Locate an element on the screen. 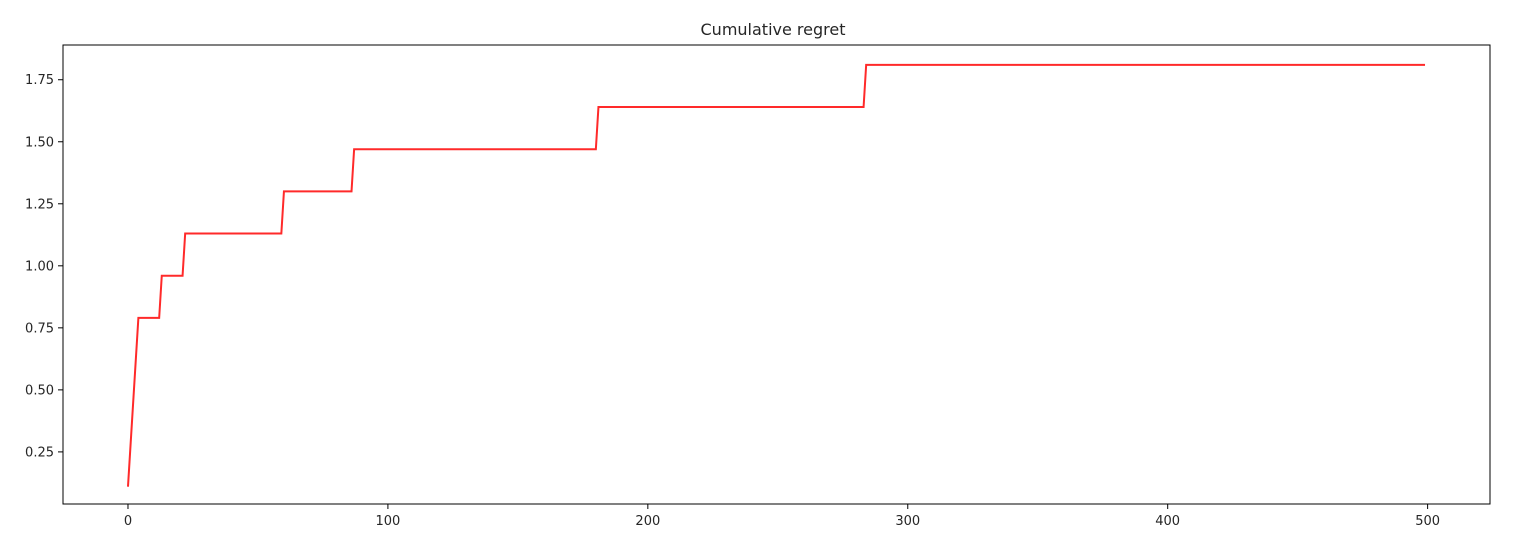 The image size is (1526, 558). y-tick-label: 1.50 is located at coordinates (39, 142).